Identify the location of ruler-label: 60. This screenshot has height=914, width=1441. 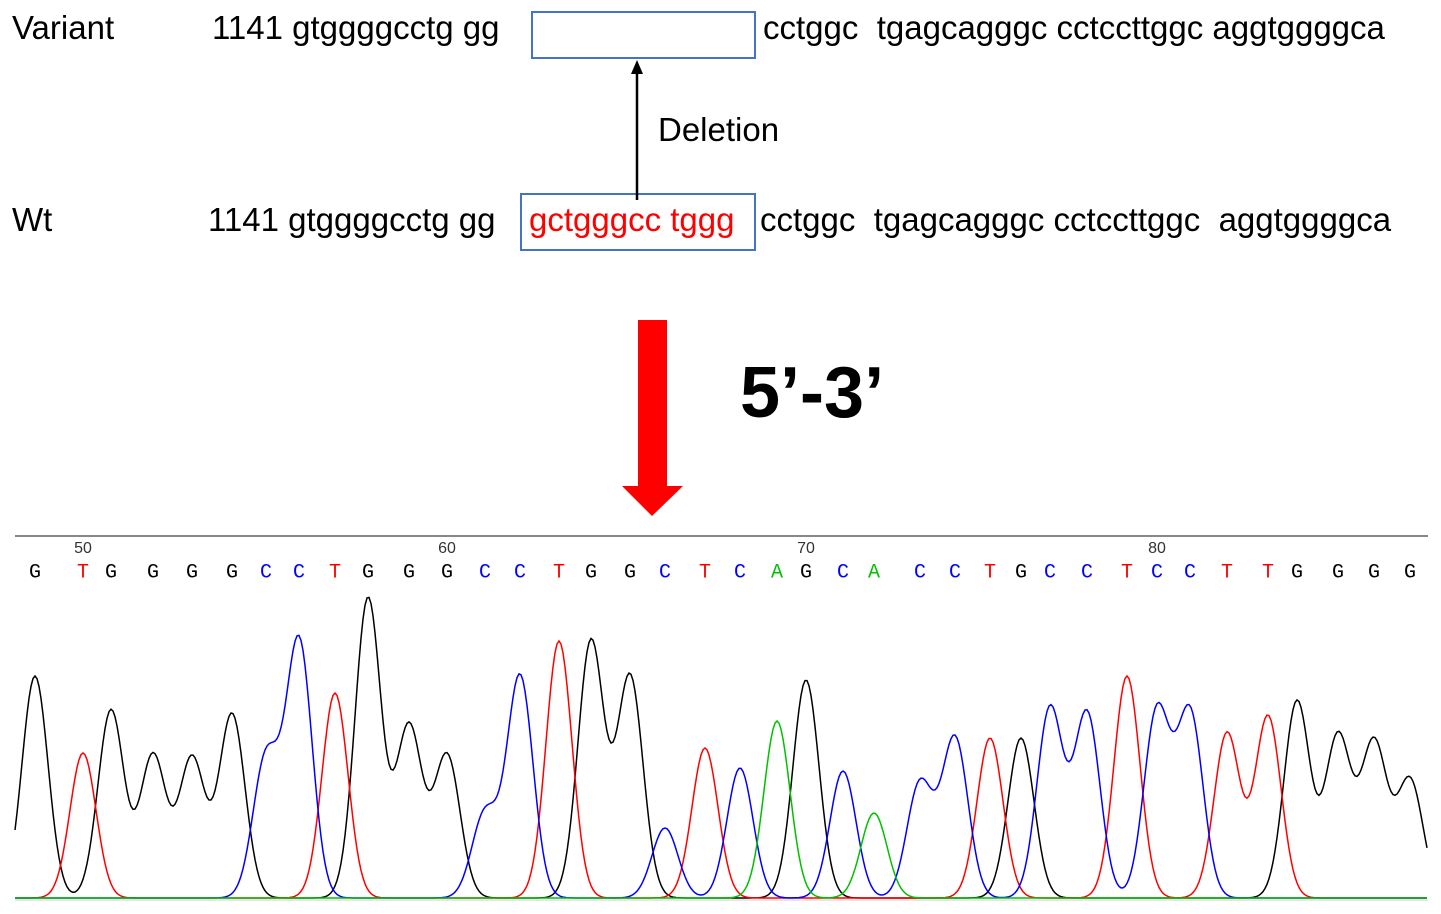
(447, 548).